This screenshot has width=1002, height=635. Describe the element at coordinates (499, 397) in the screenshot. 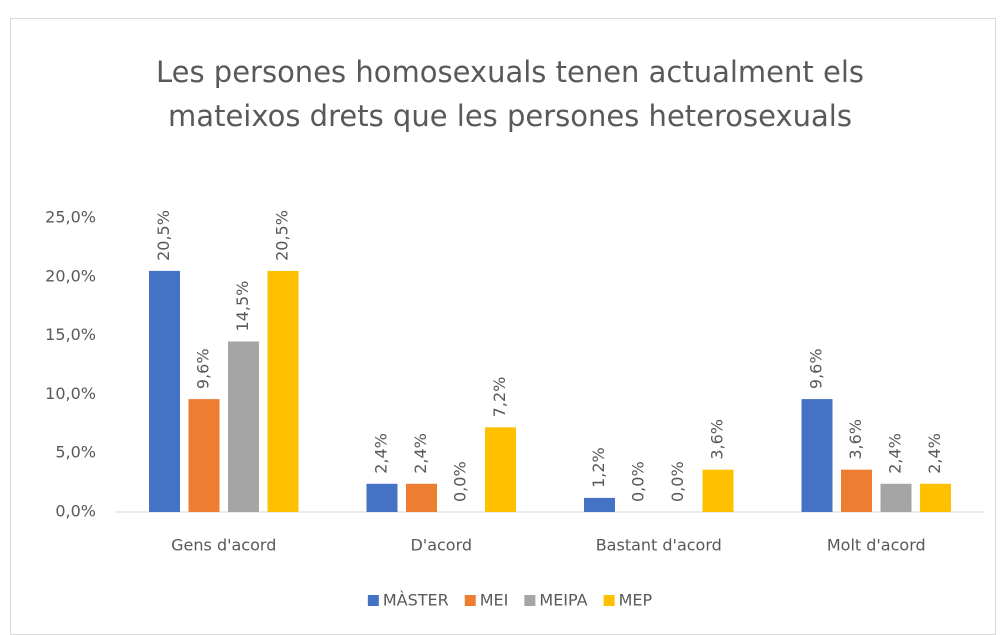

I see `value-label: 7,2%` at that location.